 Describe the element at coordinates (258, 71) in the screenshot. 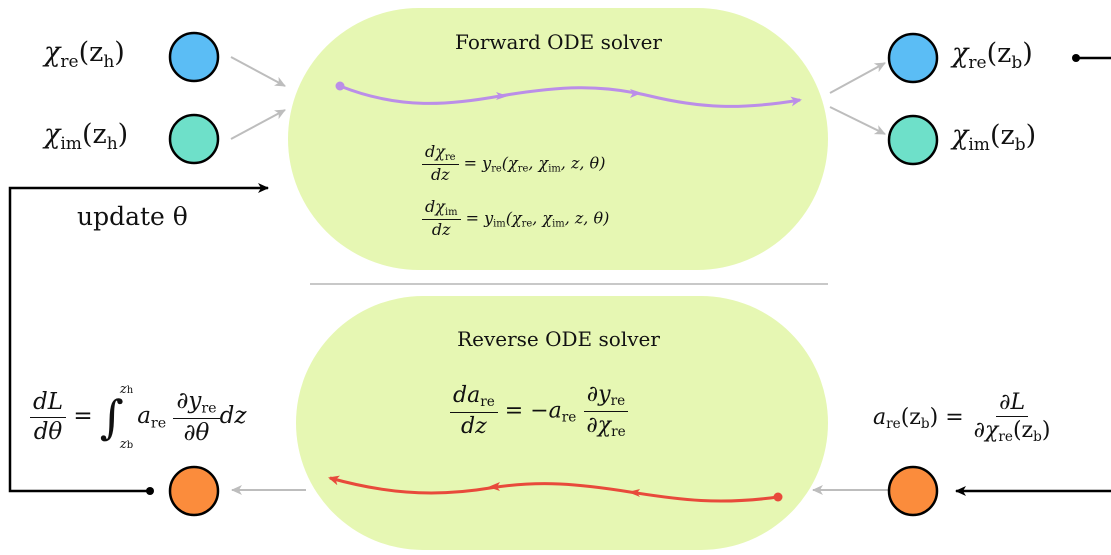

I see `arrow-re-h-to-solver` at that location.